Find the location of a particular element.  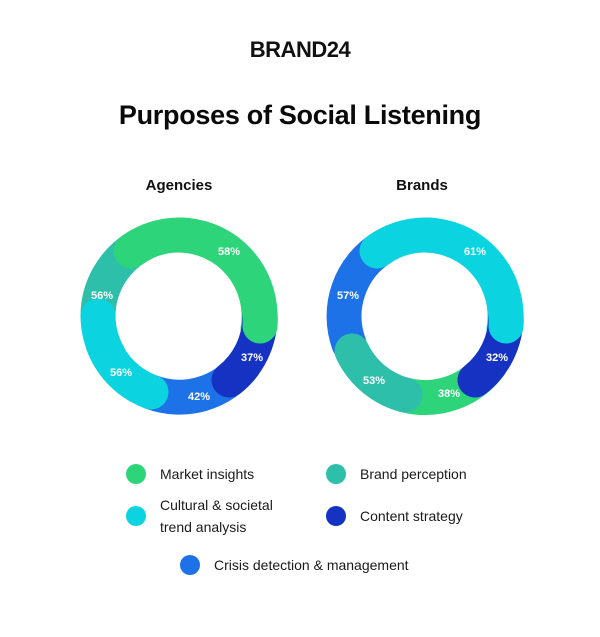

brands-chart-title: Brands is located at coordinates (422, 185).